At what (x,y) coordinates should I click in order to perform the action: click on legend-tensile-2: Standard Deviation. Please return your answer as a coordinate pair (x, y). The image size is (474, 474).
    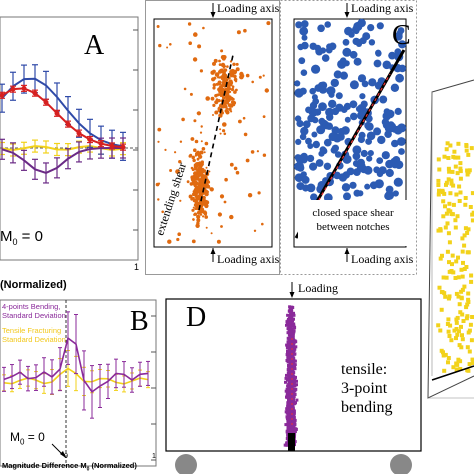
    Looking at the image, I should click on (34, 339).